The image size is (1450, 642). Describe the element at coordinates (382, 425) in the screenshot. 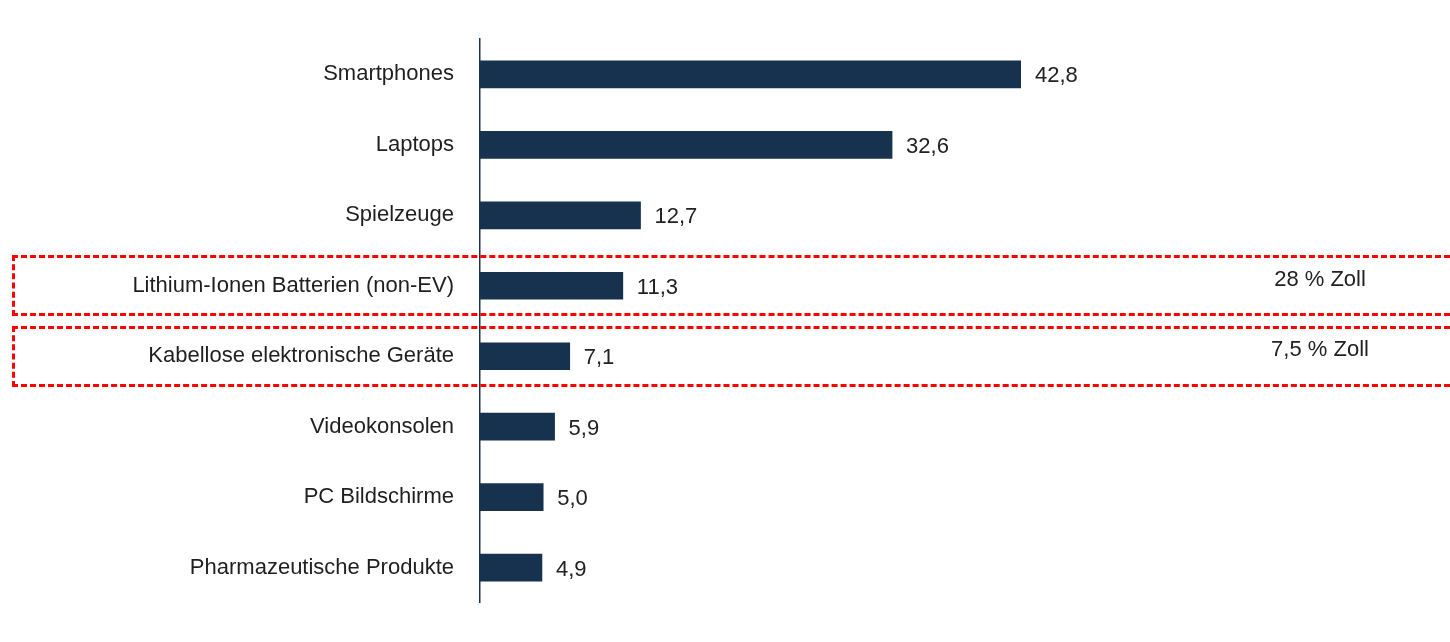

I see `y-tick-label: Videokonsolen` at that location.